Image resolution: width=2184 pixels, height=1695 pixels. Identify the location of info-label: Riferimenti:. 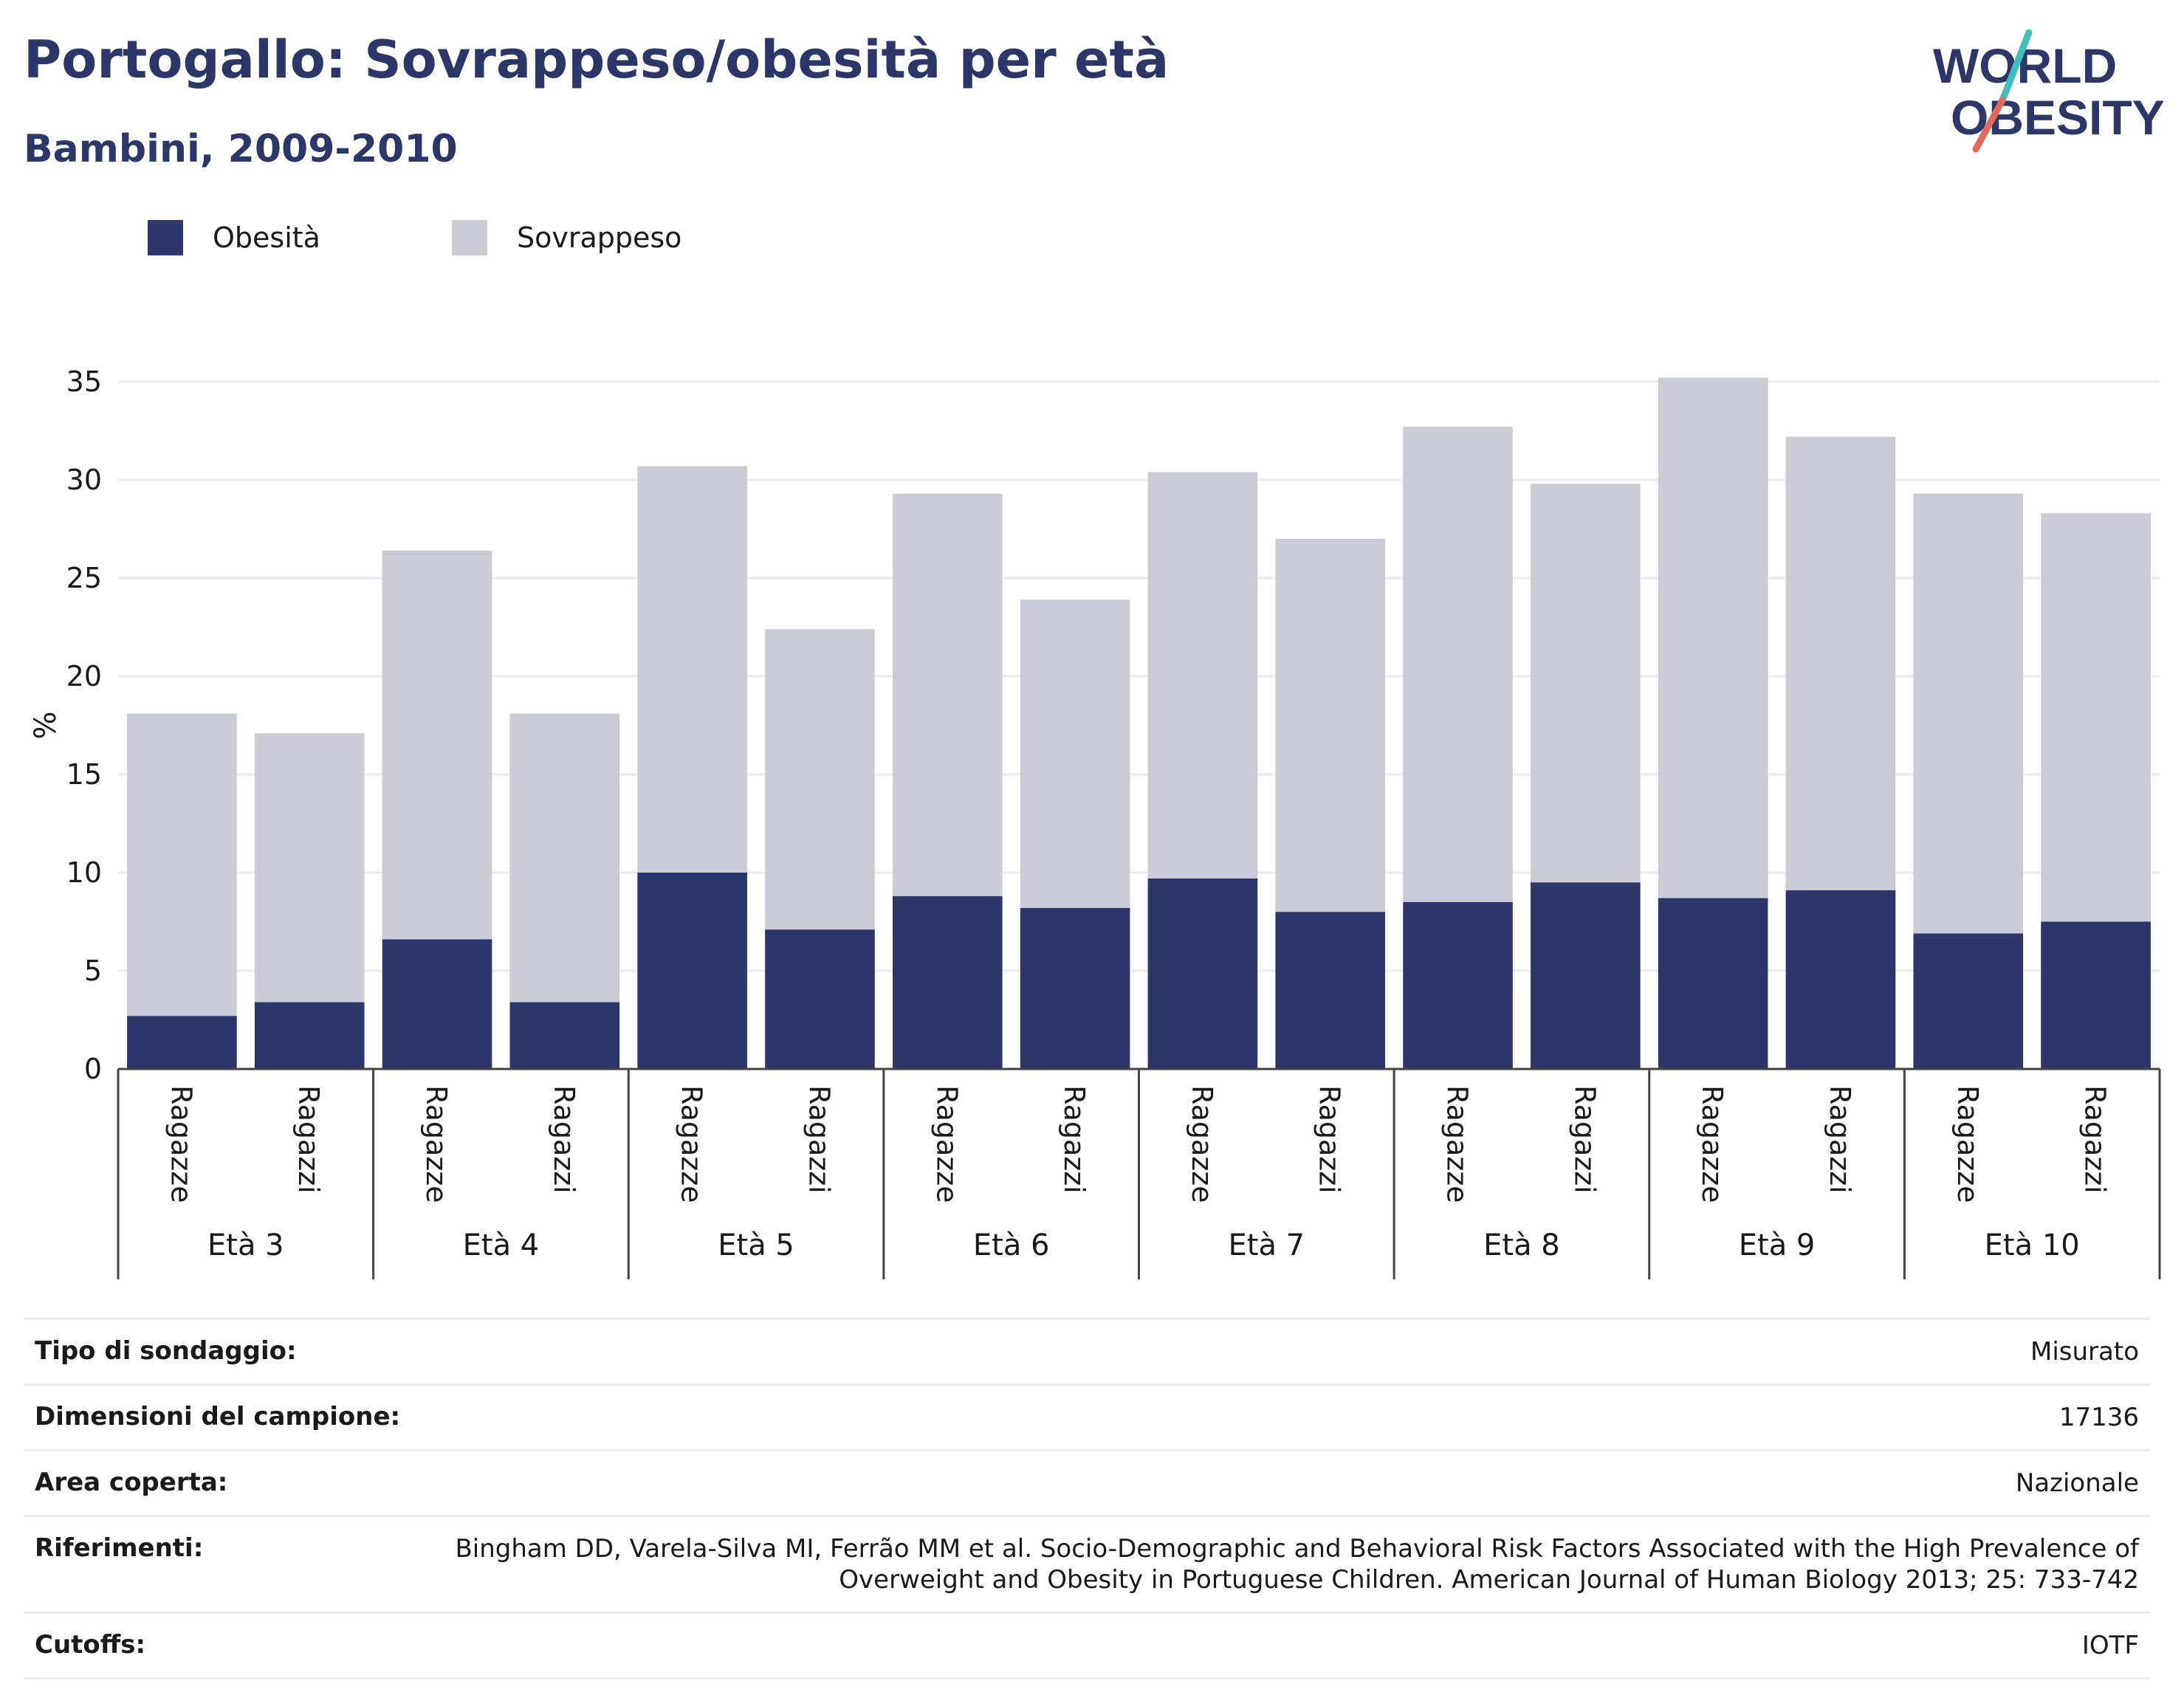
(120, 1548).